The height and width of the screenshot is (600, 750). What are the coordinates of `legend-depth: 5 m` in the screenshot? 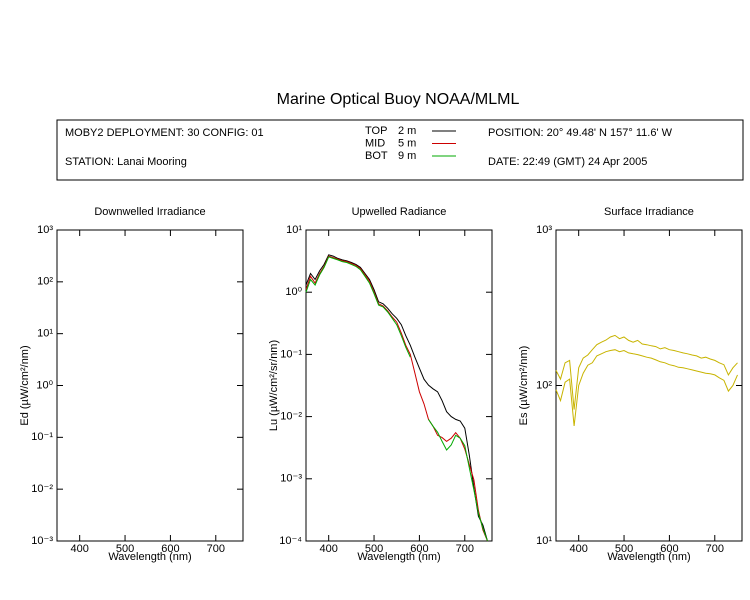 It's located at (407, 143).